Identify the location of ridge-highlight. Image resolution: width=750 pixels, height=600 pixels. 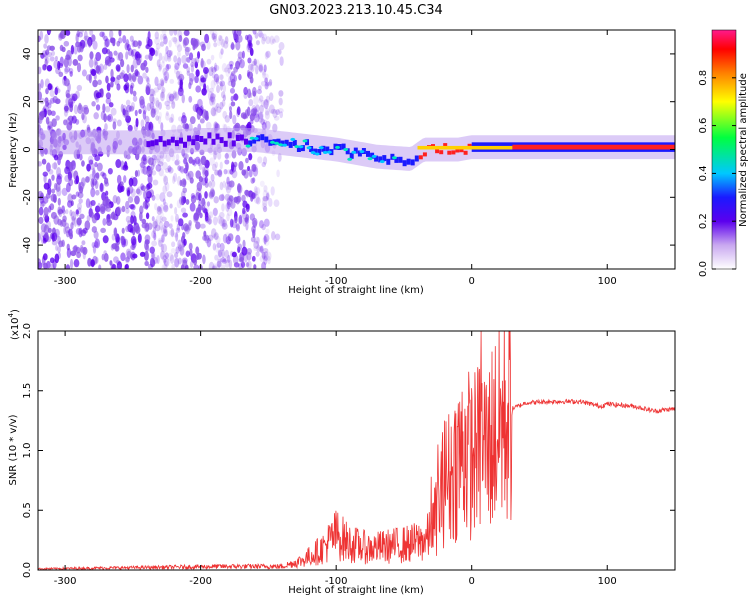
(305, 141).